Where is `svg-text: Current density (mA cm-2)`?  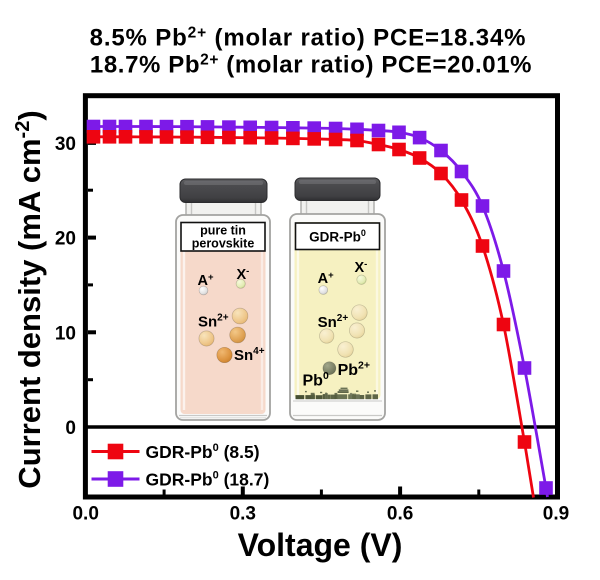 svg-text: Current density (mA cm-2) is located at coordinates (29, 299).